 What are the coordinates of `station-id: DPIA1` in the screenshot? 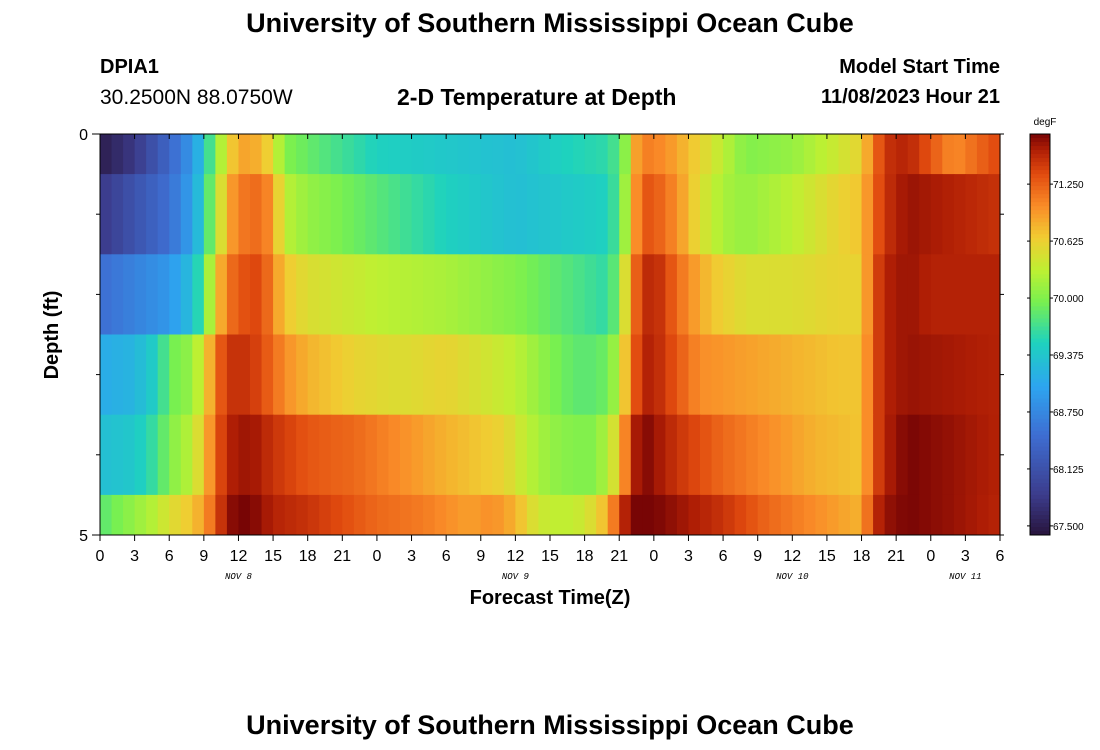 It's located at (129, 67).